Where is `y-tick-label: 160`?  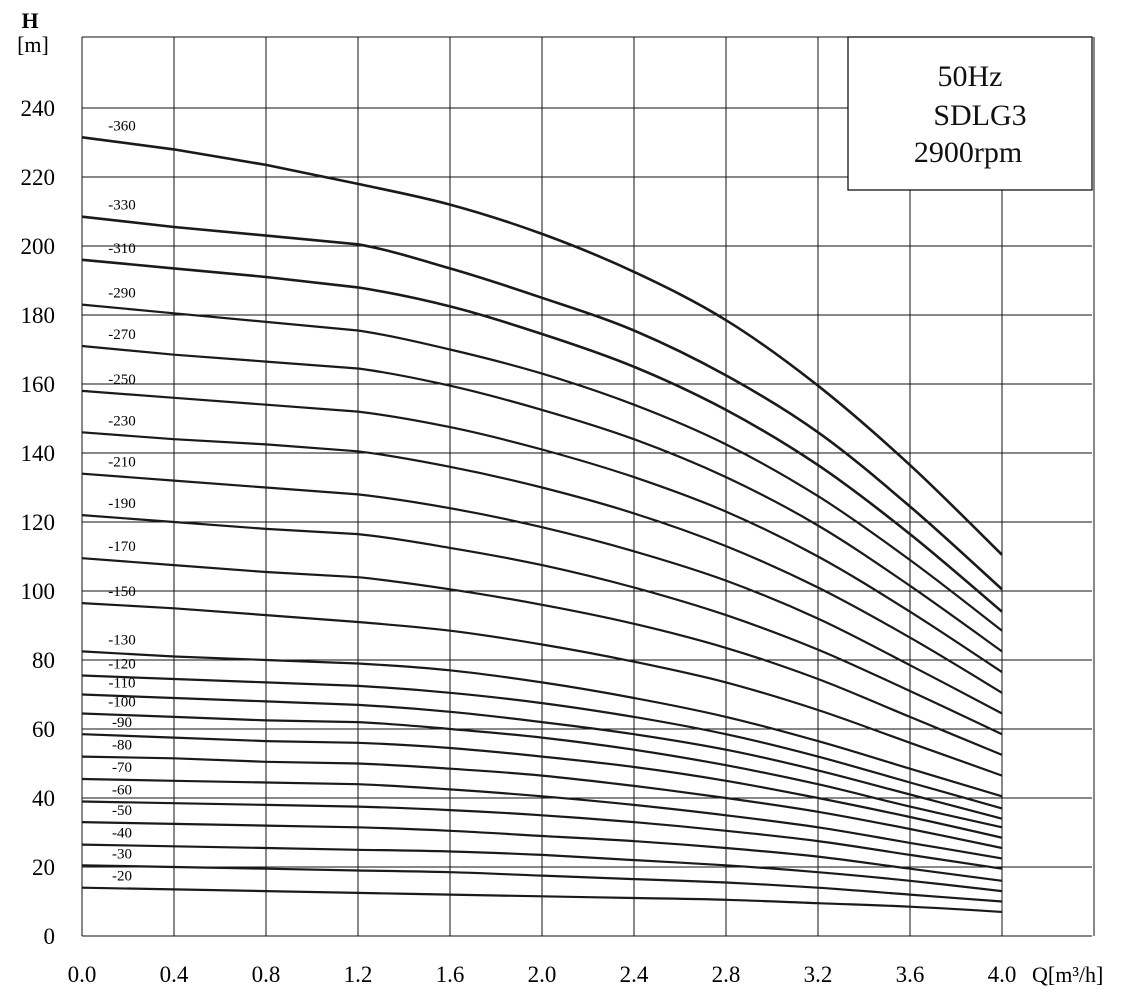 y-tick-label: 160 is located at coordinates (38, 384).